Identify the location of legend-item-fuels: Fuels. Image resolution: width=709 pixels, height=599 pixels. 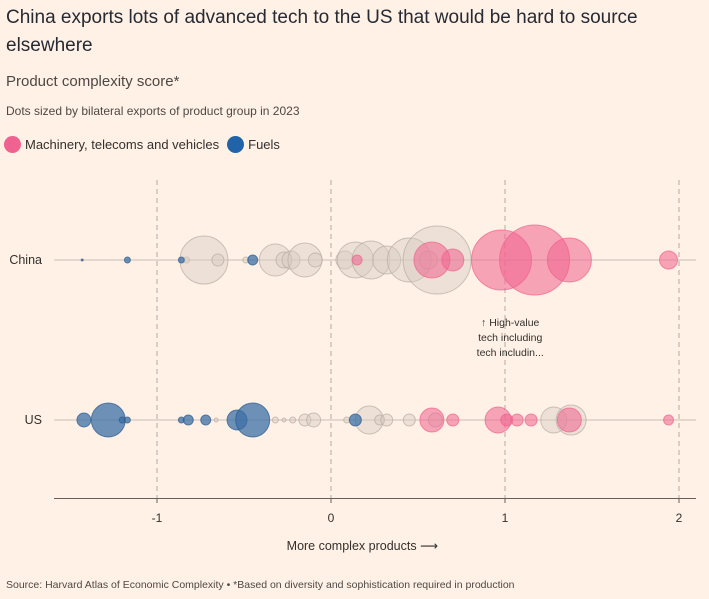
(253, 144).